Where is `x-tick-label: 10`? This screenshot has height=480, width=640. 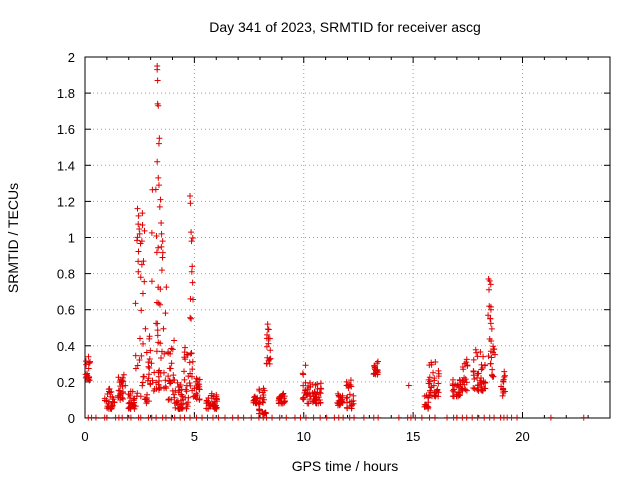
x-tick-label: 10 is located at coordinates (304, 436).